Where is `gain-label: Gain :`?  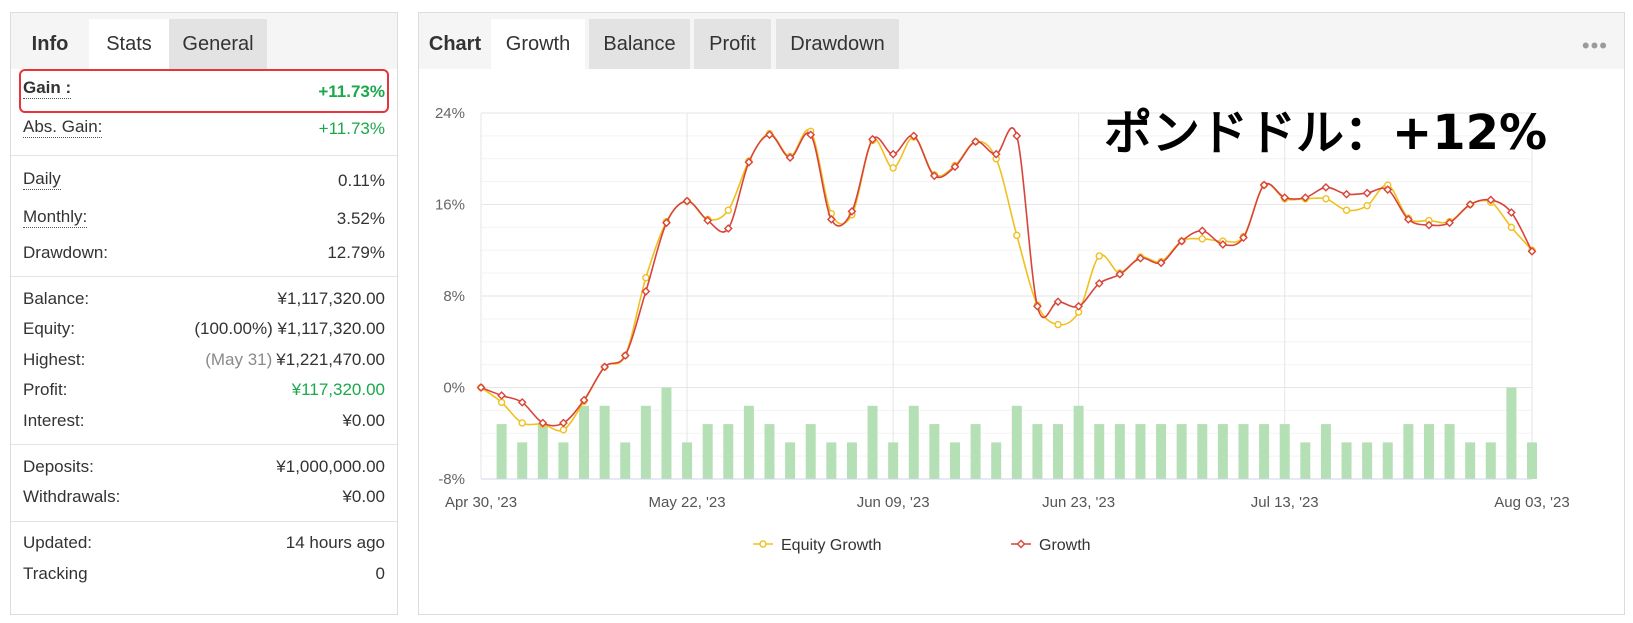 gain-label: Gain : is located at coordinates (47, 88).